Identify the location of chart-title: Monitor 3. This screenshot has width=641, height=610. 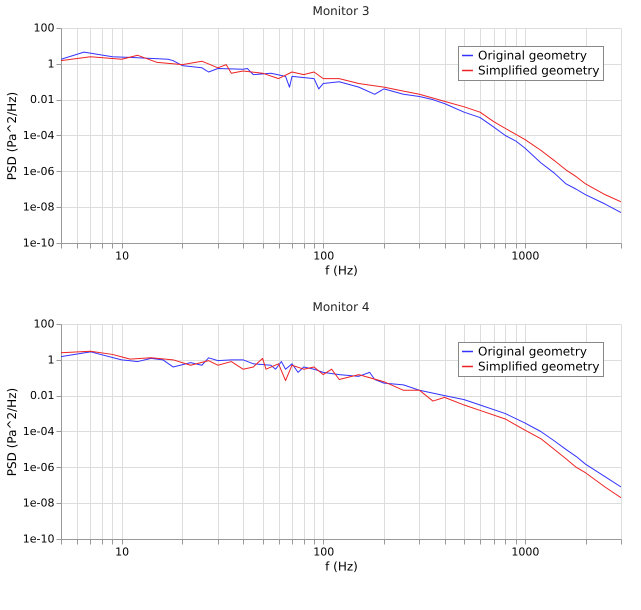
(341, 11).